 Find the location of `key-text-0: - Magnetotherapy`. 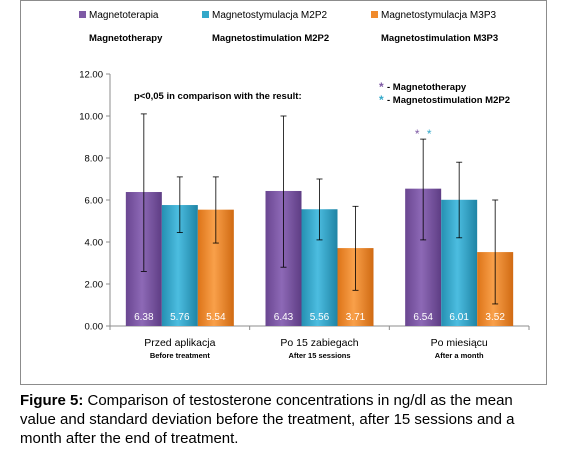

key-text-0: - Magnetotherapy is located at coordinates (427, 87).